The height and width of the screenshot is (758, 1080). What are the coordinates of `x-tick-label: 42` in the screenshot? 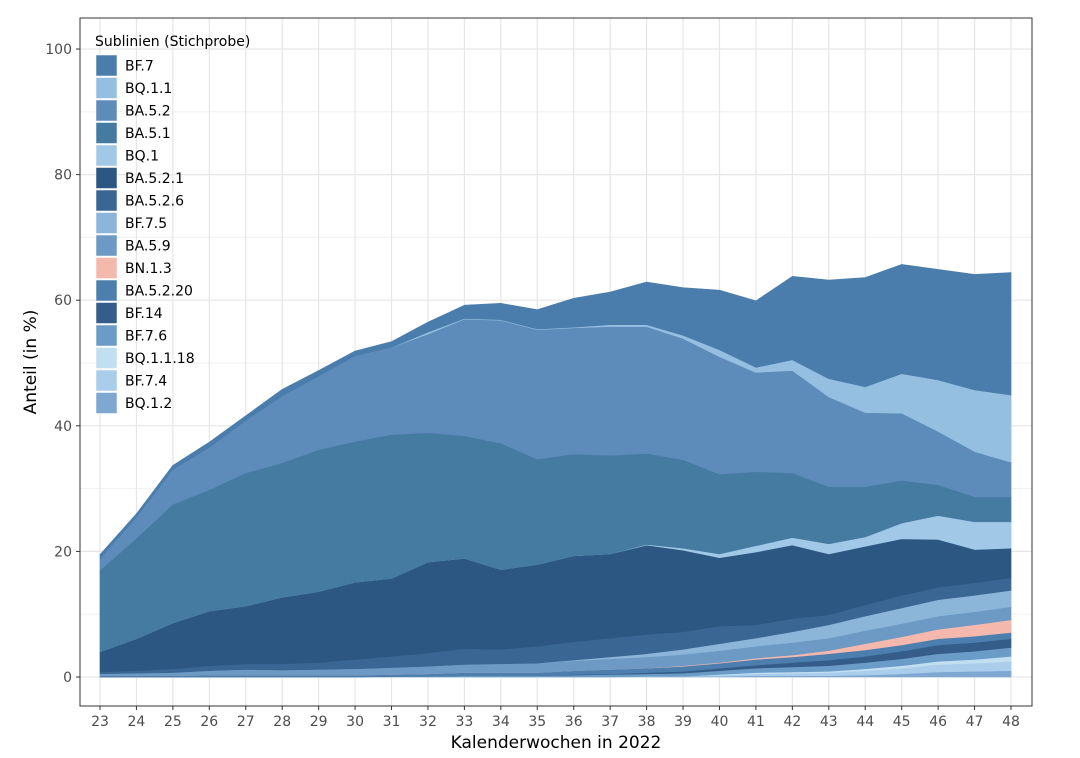 It's located at (792, 722).